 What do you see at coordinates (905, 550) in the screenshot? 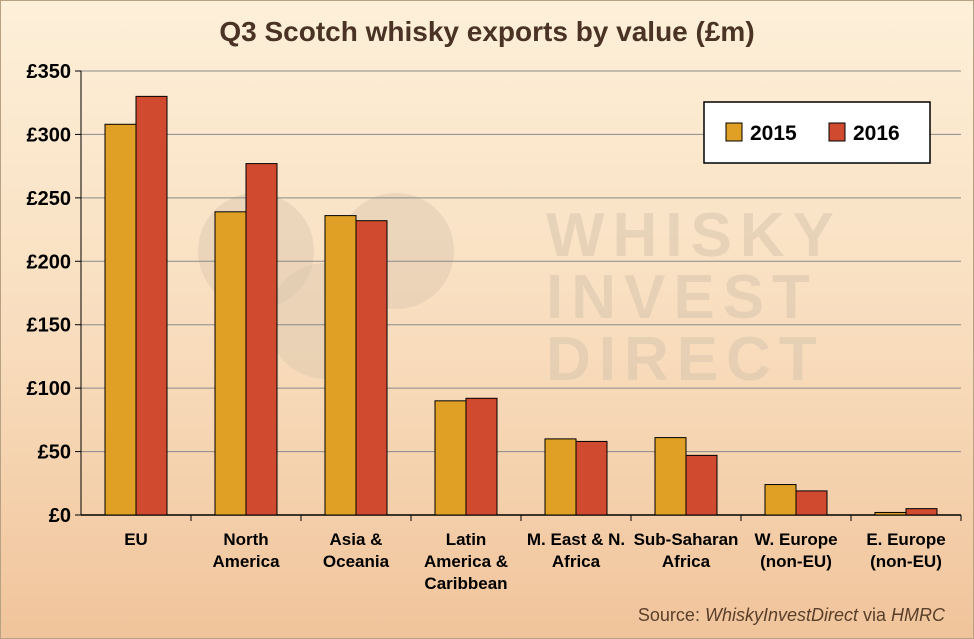
I see `x-tick-label: E. Europe (non-EU)` at bounding box center [905, 550].